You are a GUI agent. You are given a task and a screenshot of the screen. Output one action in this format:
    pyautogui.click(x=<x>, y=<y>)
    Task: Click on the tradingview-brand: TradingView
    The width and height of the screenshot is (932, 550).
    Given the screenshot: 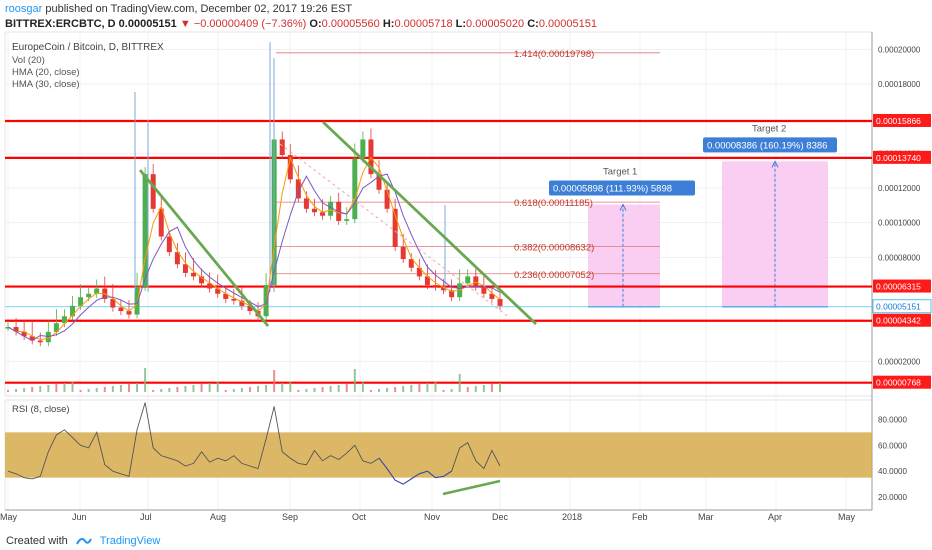 What is the action you would take?
    pyautogui.click(x=130, y=540)
    